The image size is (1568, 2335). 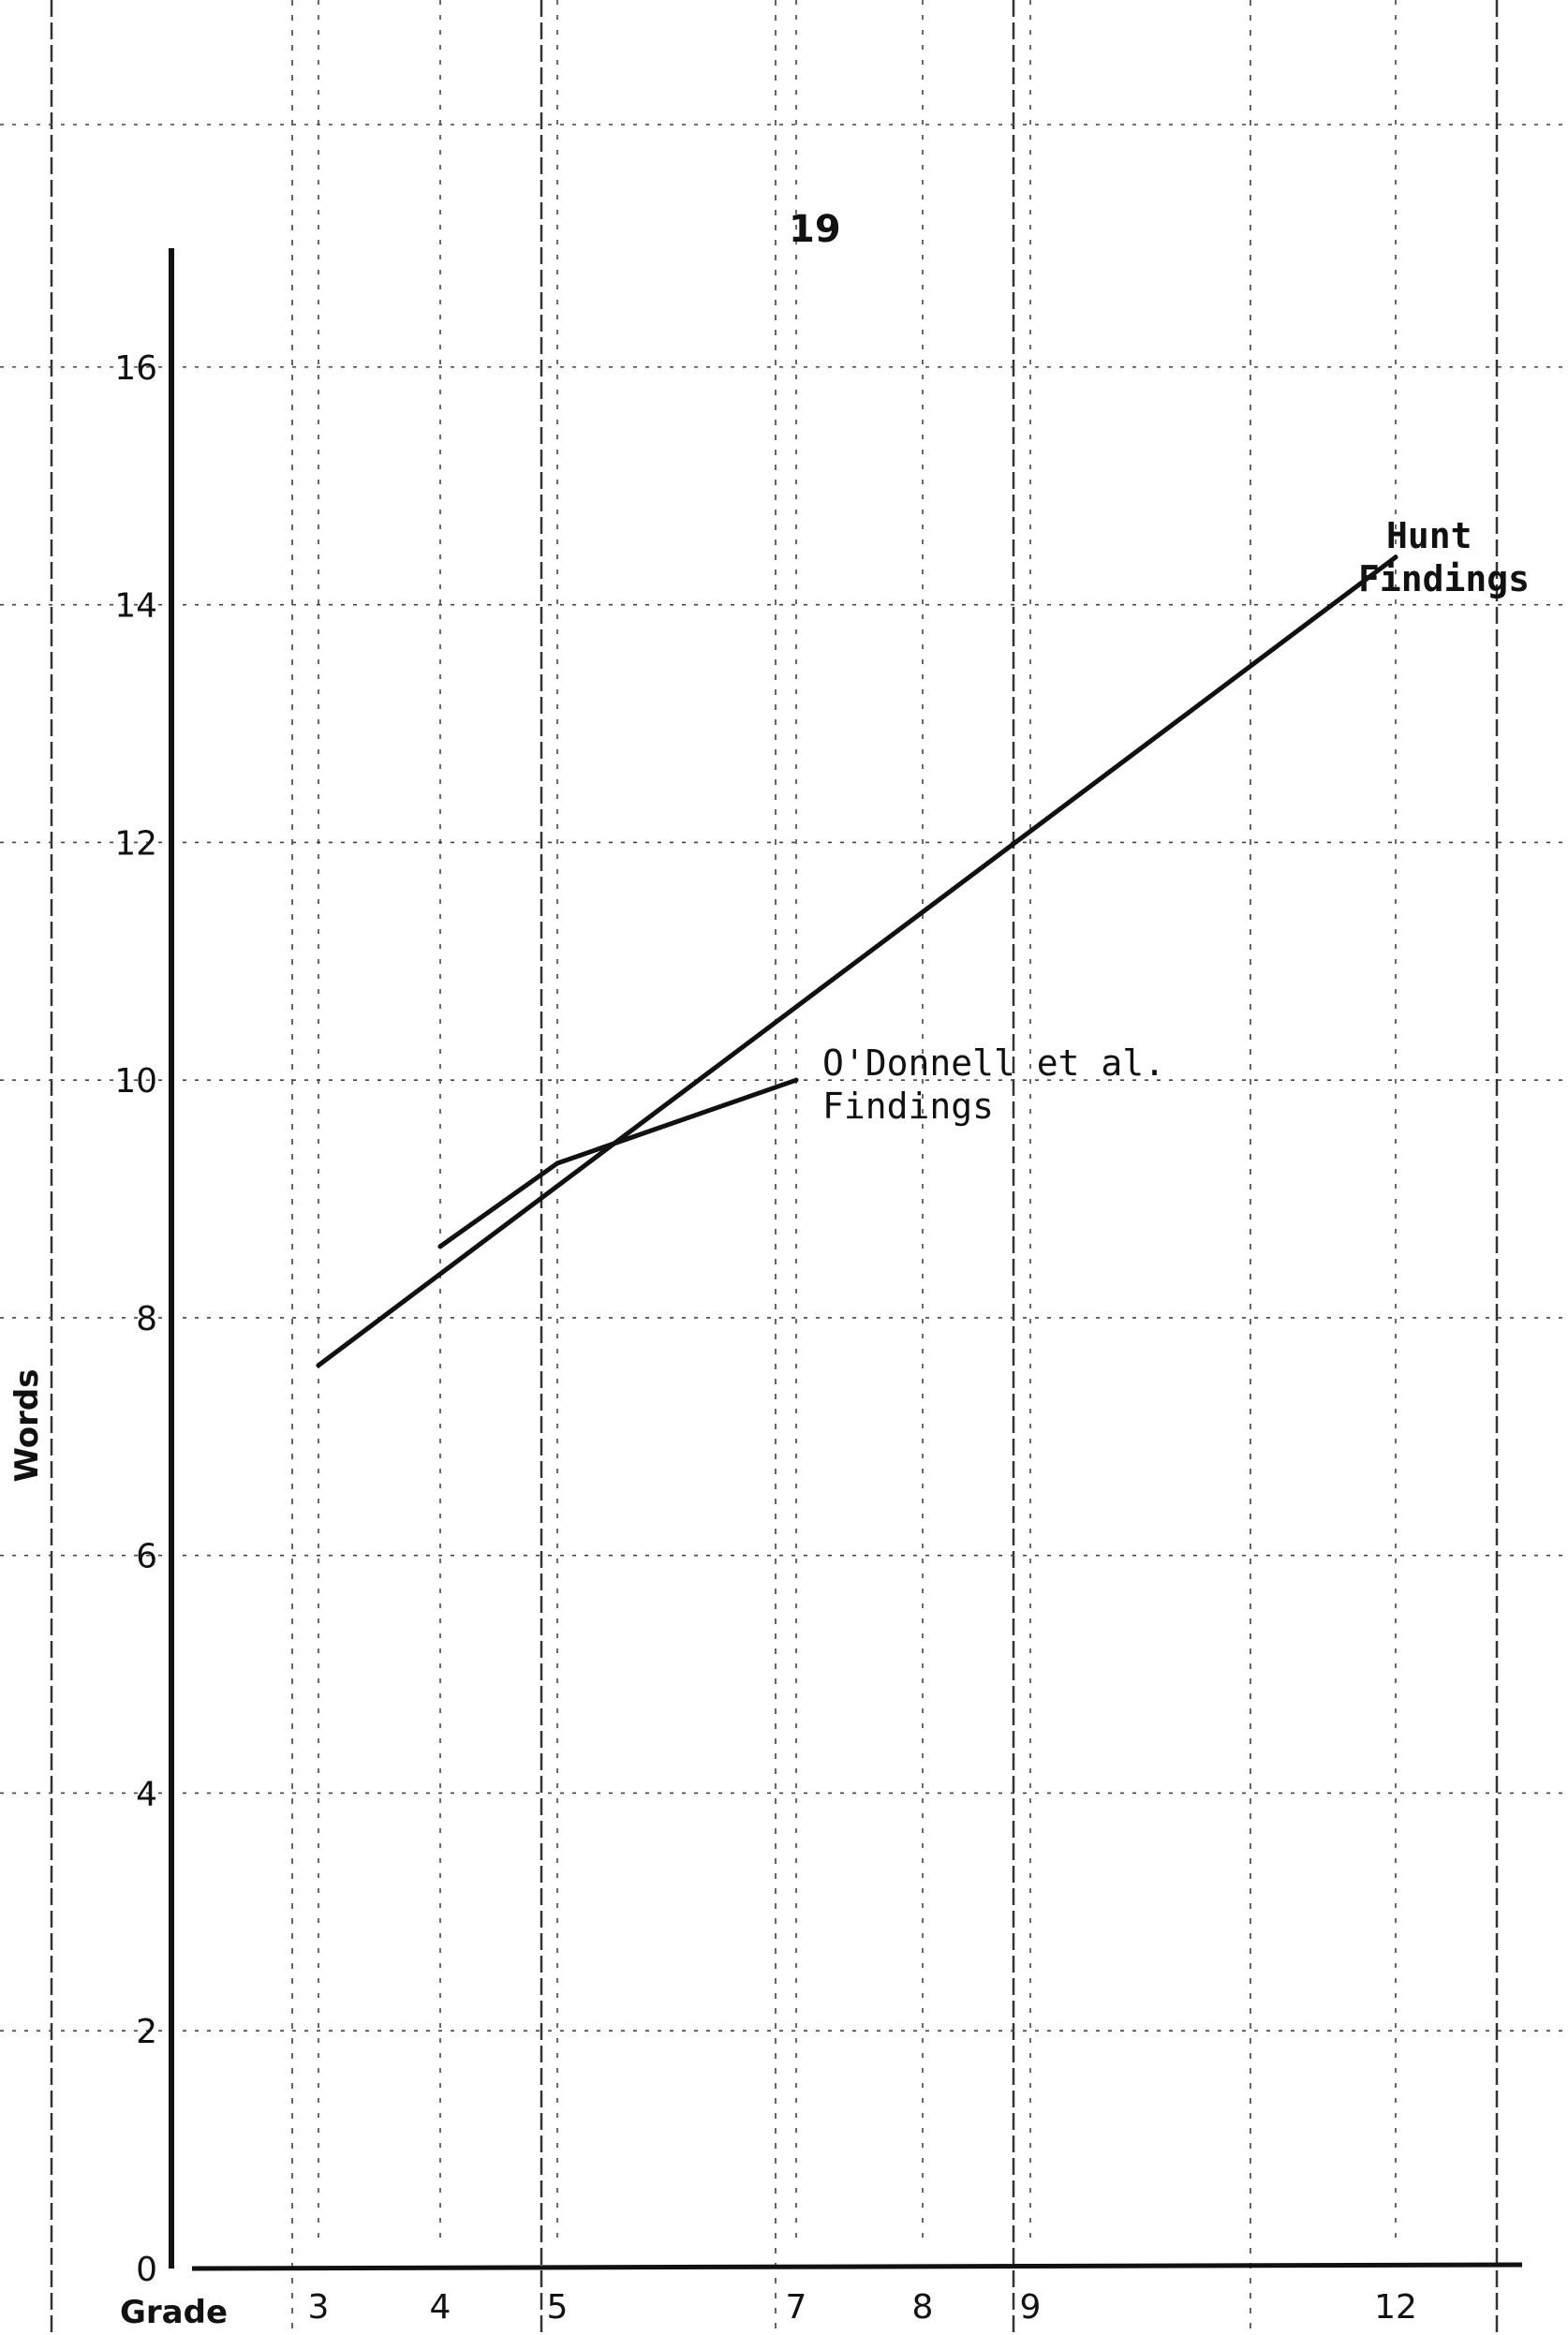 What do you see at coordinates (146, 1557) in the screenshot?
I see `y-tick-label: 6` at bounding box center [146, 1557].